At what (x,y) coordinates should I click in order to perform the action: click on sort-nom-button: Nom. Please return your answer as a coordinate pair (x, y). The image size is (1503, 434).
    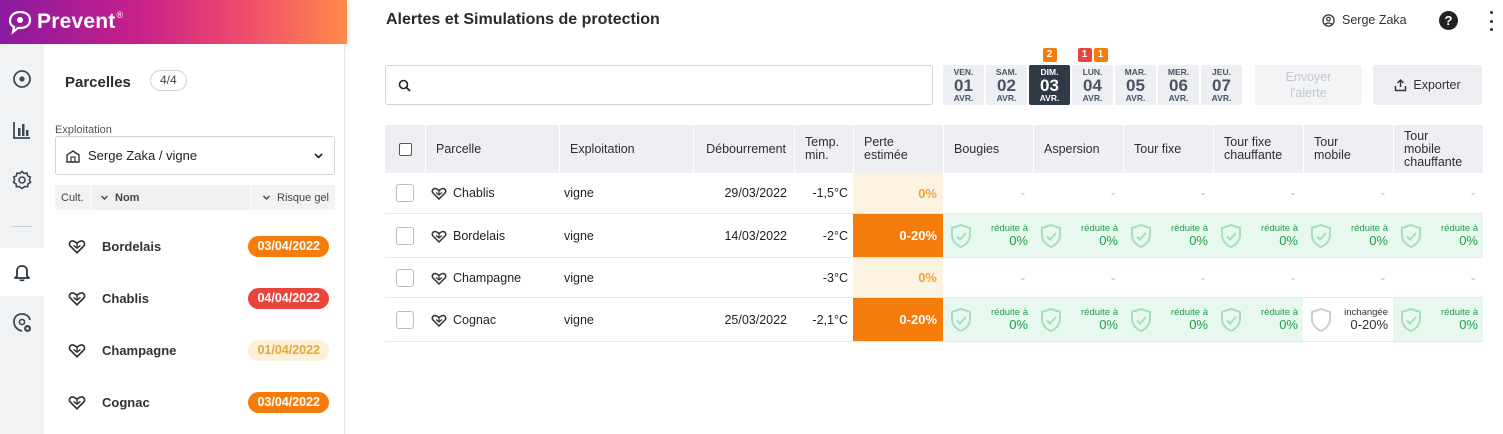
    Looking at the image, I should click on (171, 197).